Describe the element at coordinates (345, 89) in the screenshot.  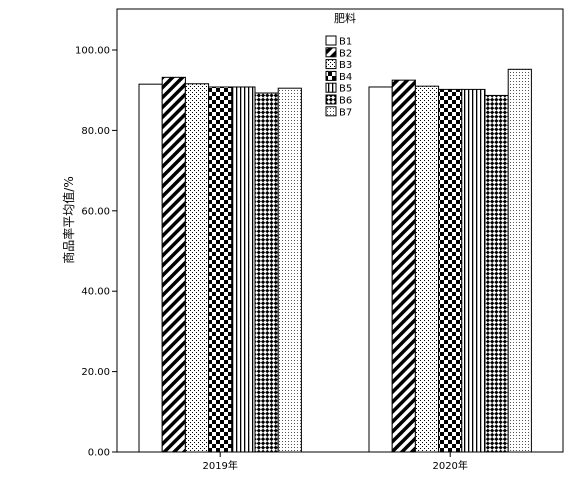
I see `legend-label-b5: B5` at that location.